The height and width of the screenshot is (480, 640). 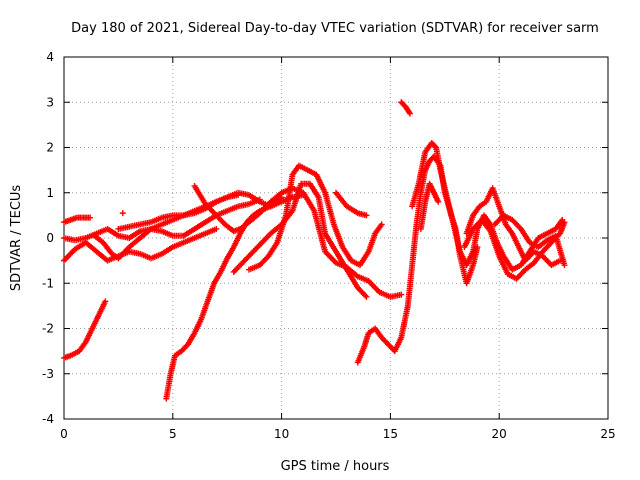 What do you see at coordinates (50, 193) in the screenshot?
I see `y-tick-label: 1` at bounding box center [50, 193].